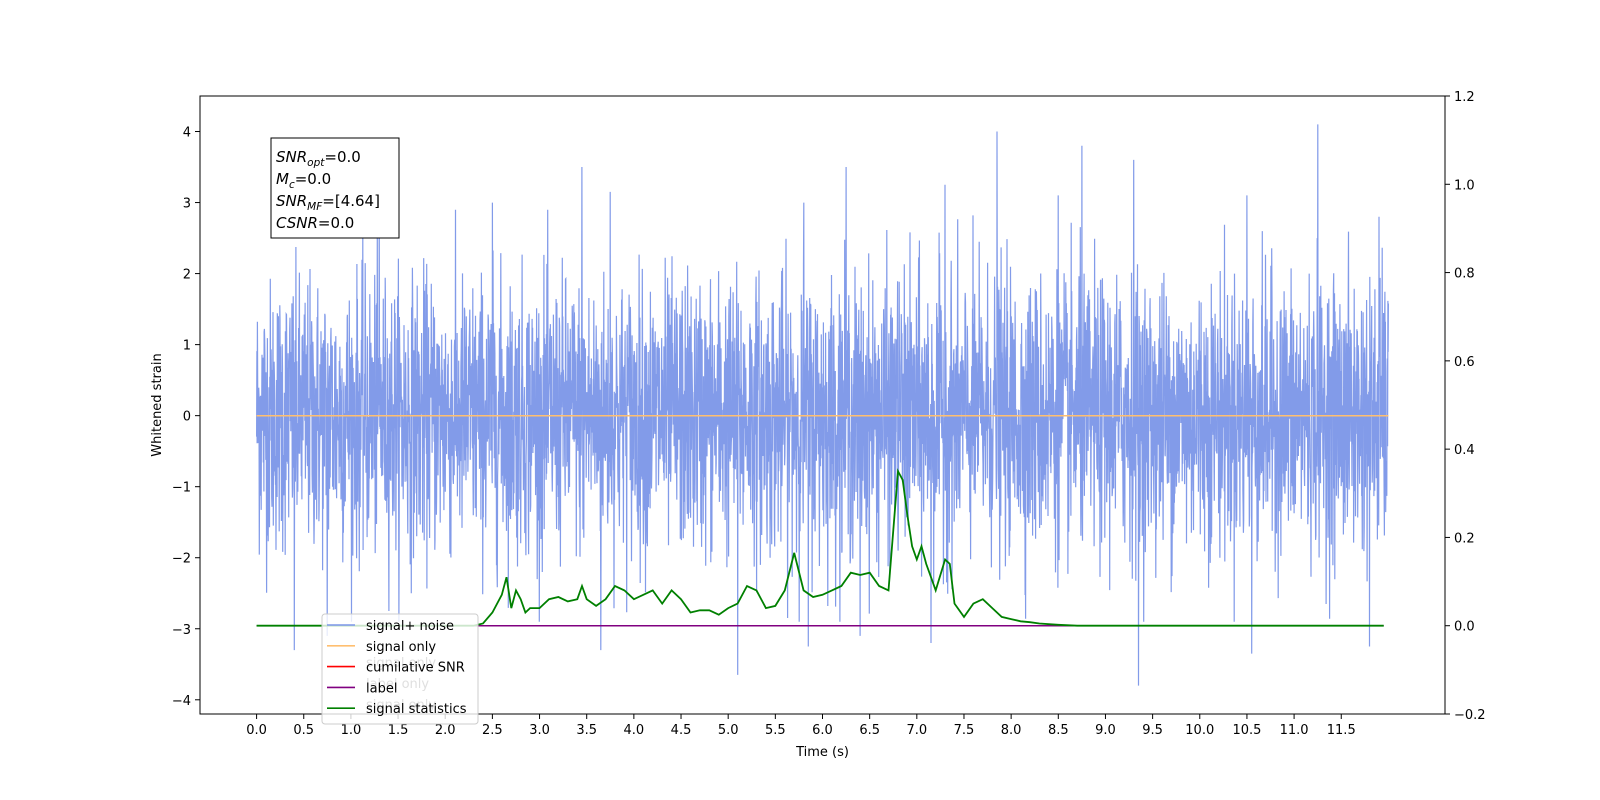 The width and height of the screenshot is (1600, 800). Describe the element at coordinates (1105, 730) in the screenshot. I see `x-tick-label: 9.0` at that location.